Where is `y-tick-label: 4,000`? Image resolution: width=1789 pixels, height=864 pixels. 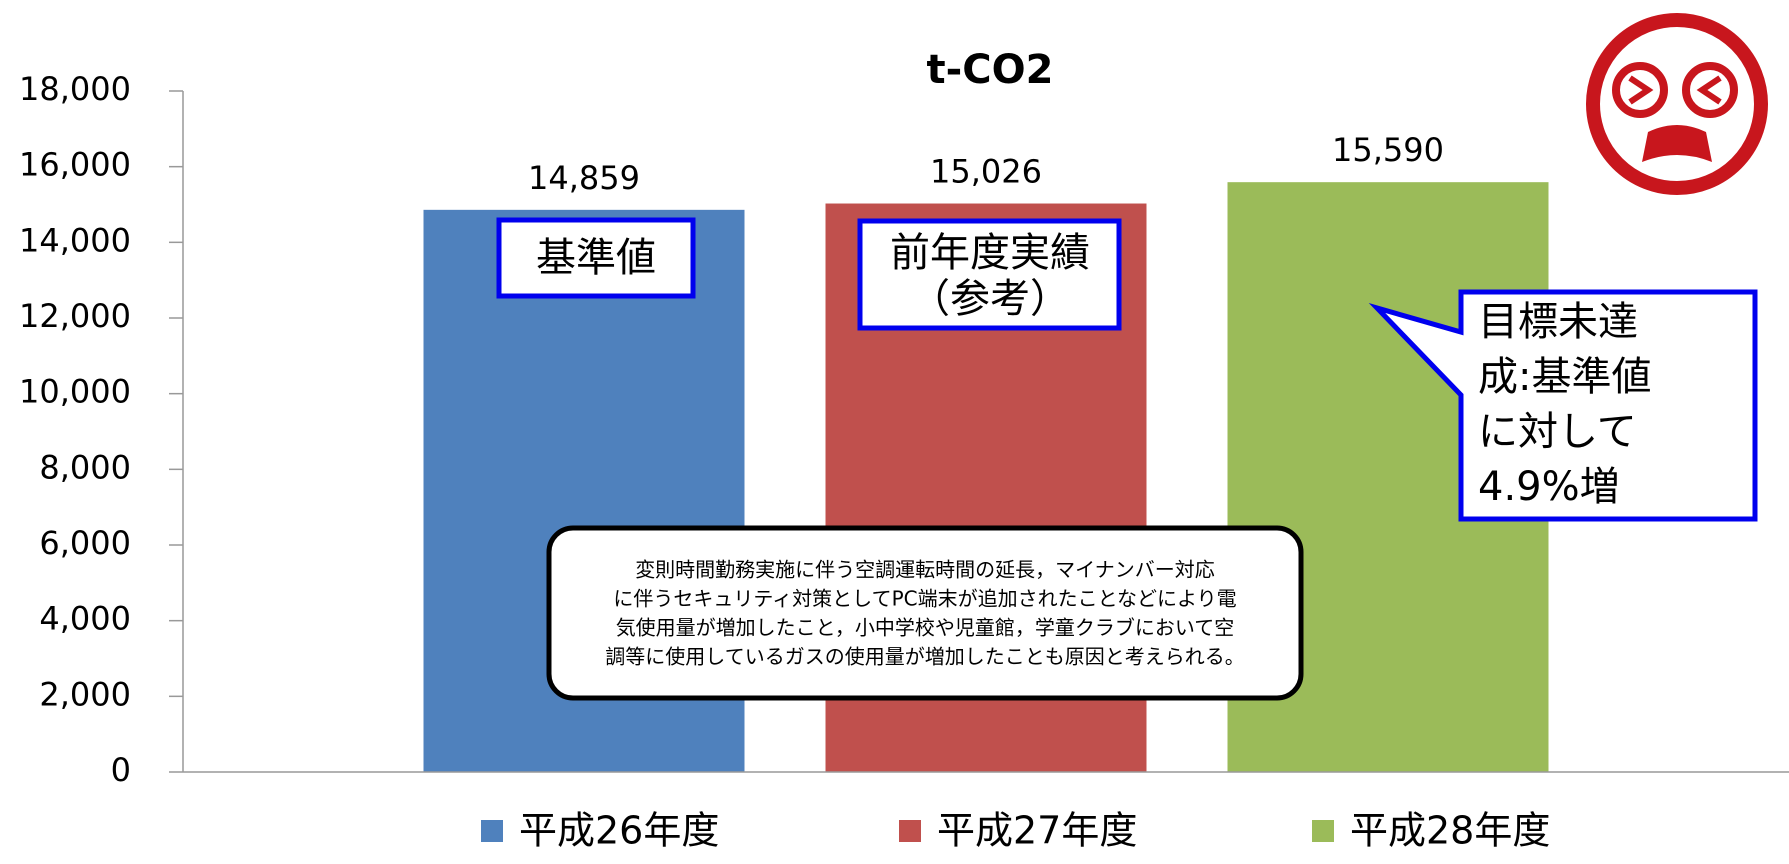
y-tick-label: 4,000 is located at coordinates (85, 619).